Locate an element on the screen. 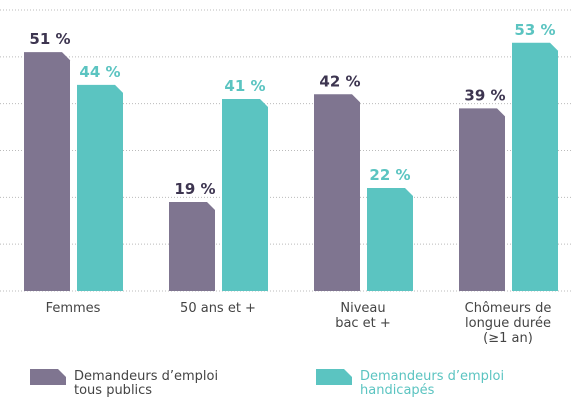 This screenshot has width=572, height=400. x-tick-label: Femmes is located at coordinates (73, 308).